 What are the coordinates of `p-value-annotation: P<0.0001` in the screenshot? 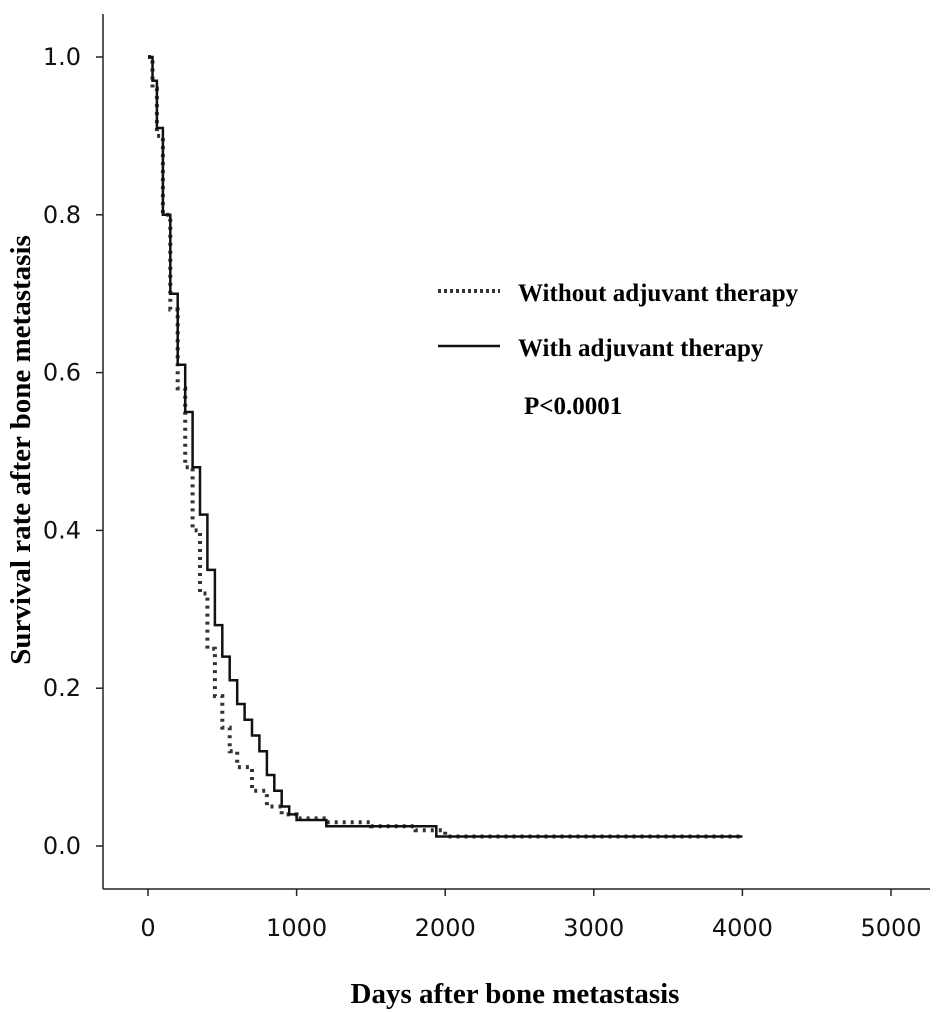 It's located at (573, 406).